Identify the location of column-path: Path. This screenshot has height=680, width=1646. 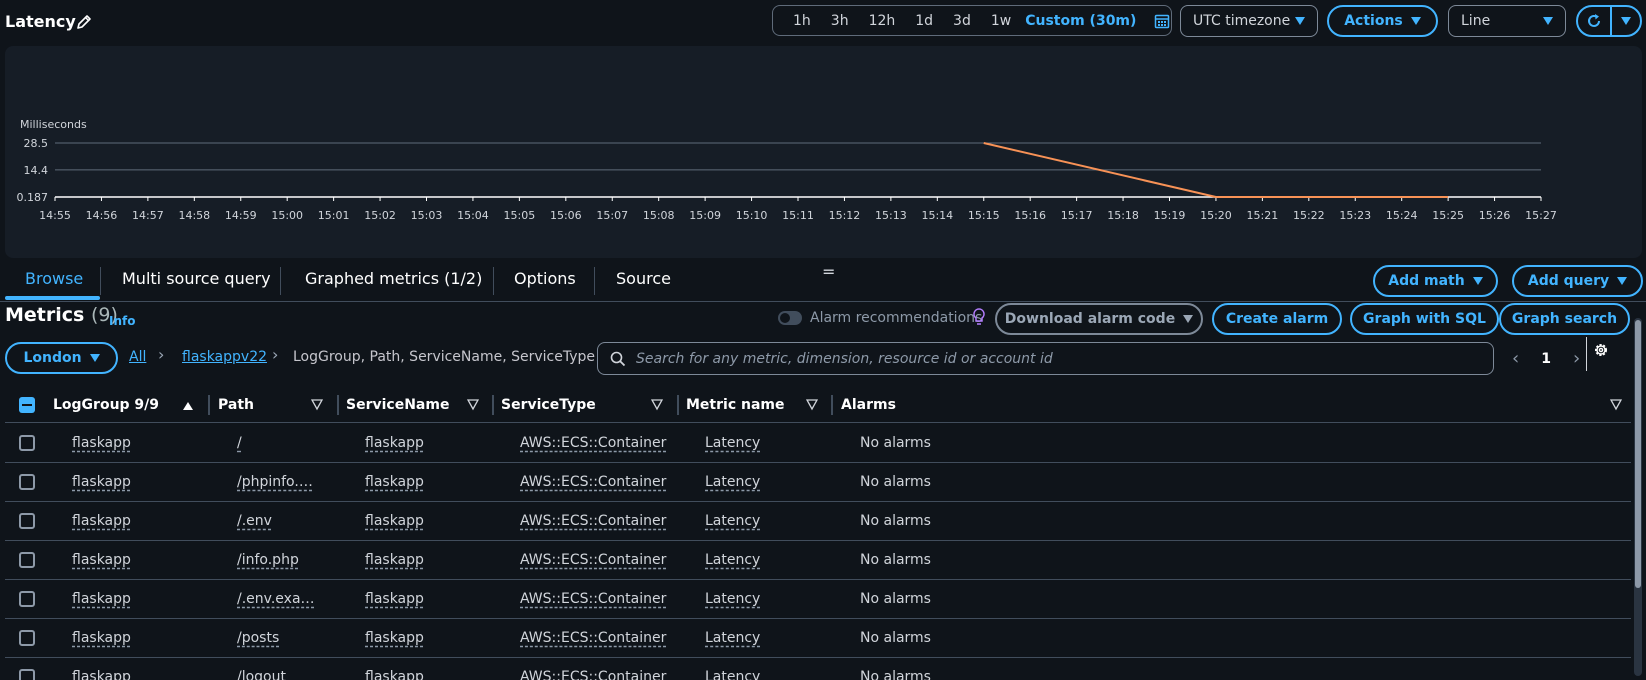
(236, 405).